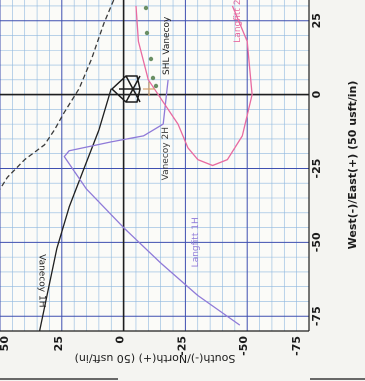 Image resolution: width=365 pixels, height=381 pixels. What do you see at coordinates (58, 343) in the screenshot?
I see `x-tick-label: 25` at bounding box center [58, 343].